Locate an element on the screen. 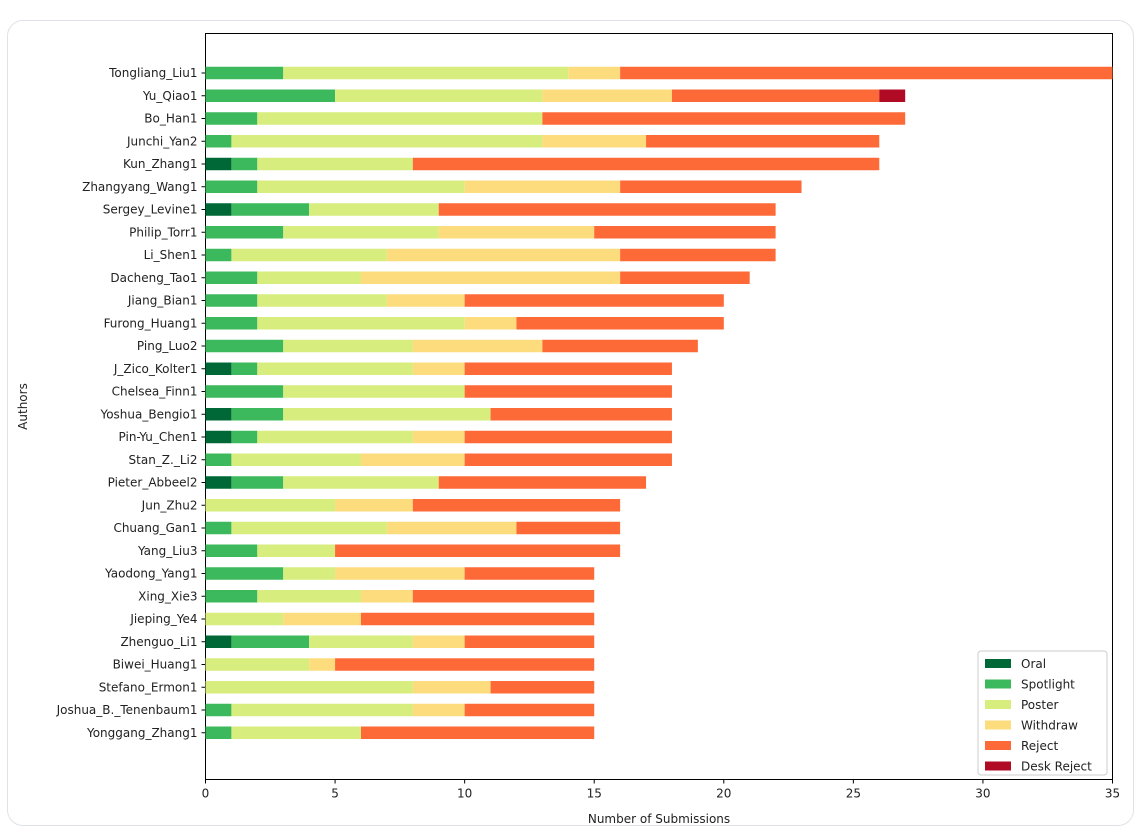  y-tick-label: Junchi_Yan2 is located at coordinates (162, 141).